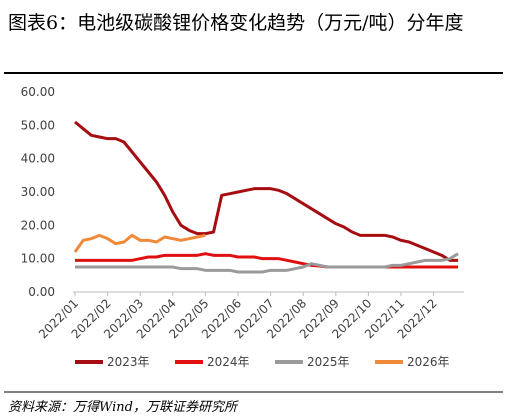  Describe the element at coordinates (428, 362) in the screenshot. I see `legend-label: 2026年` at that location.